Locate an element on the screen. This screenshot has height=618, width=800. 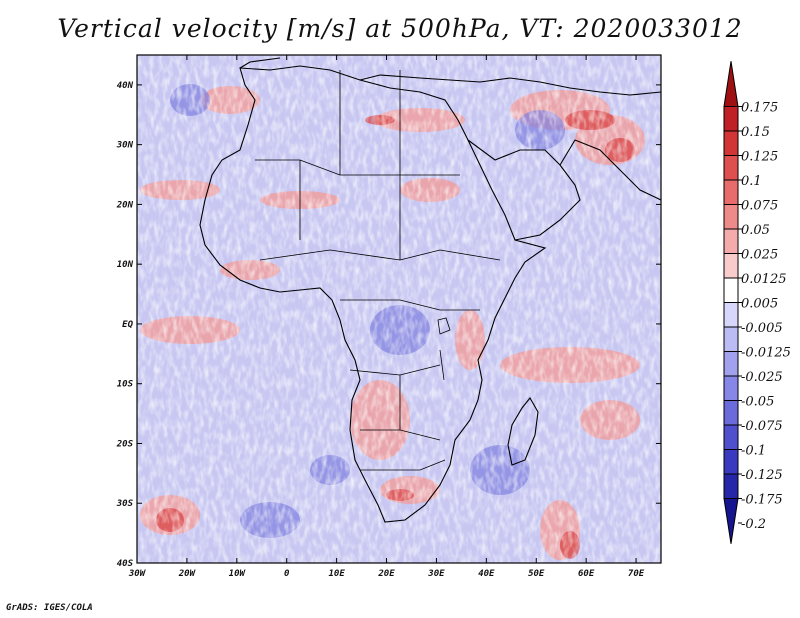
colorbar-label: 0.125 is located at coordinates (759, 157).